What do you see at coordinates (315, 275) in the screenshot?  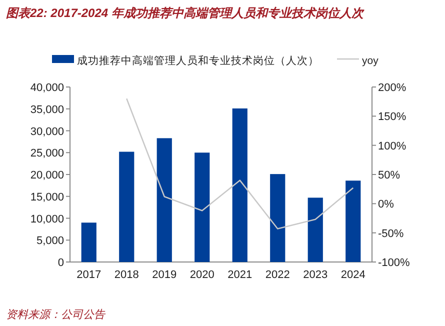 I see `x-tick-label: 2023` at bounding box center [315, 275].